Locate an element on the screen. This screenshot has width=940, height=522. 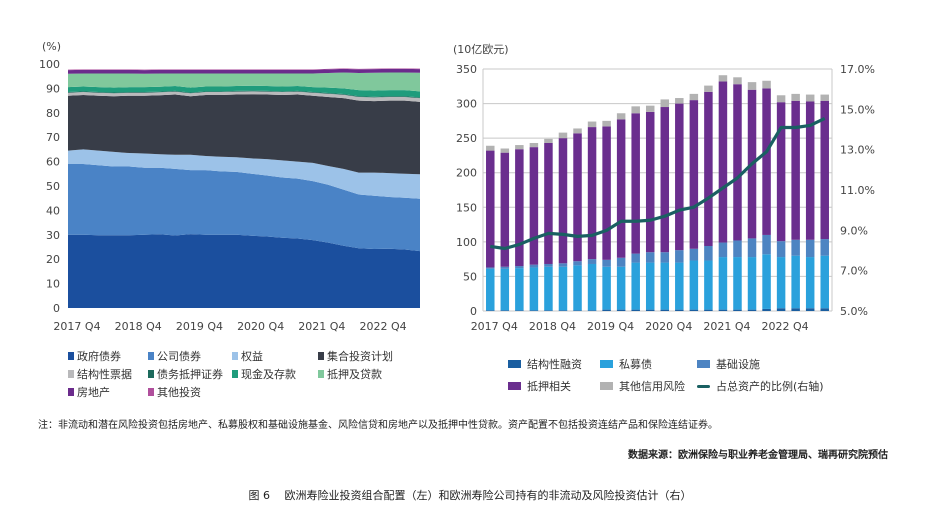
legend-label: 私募债 is located at coordinates (635, 364).